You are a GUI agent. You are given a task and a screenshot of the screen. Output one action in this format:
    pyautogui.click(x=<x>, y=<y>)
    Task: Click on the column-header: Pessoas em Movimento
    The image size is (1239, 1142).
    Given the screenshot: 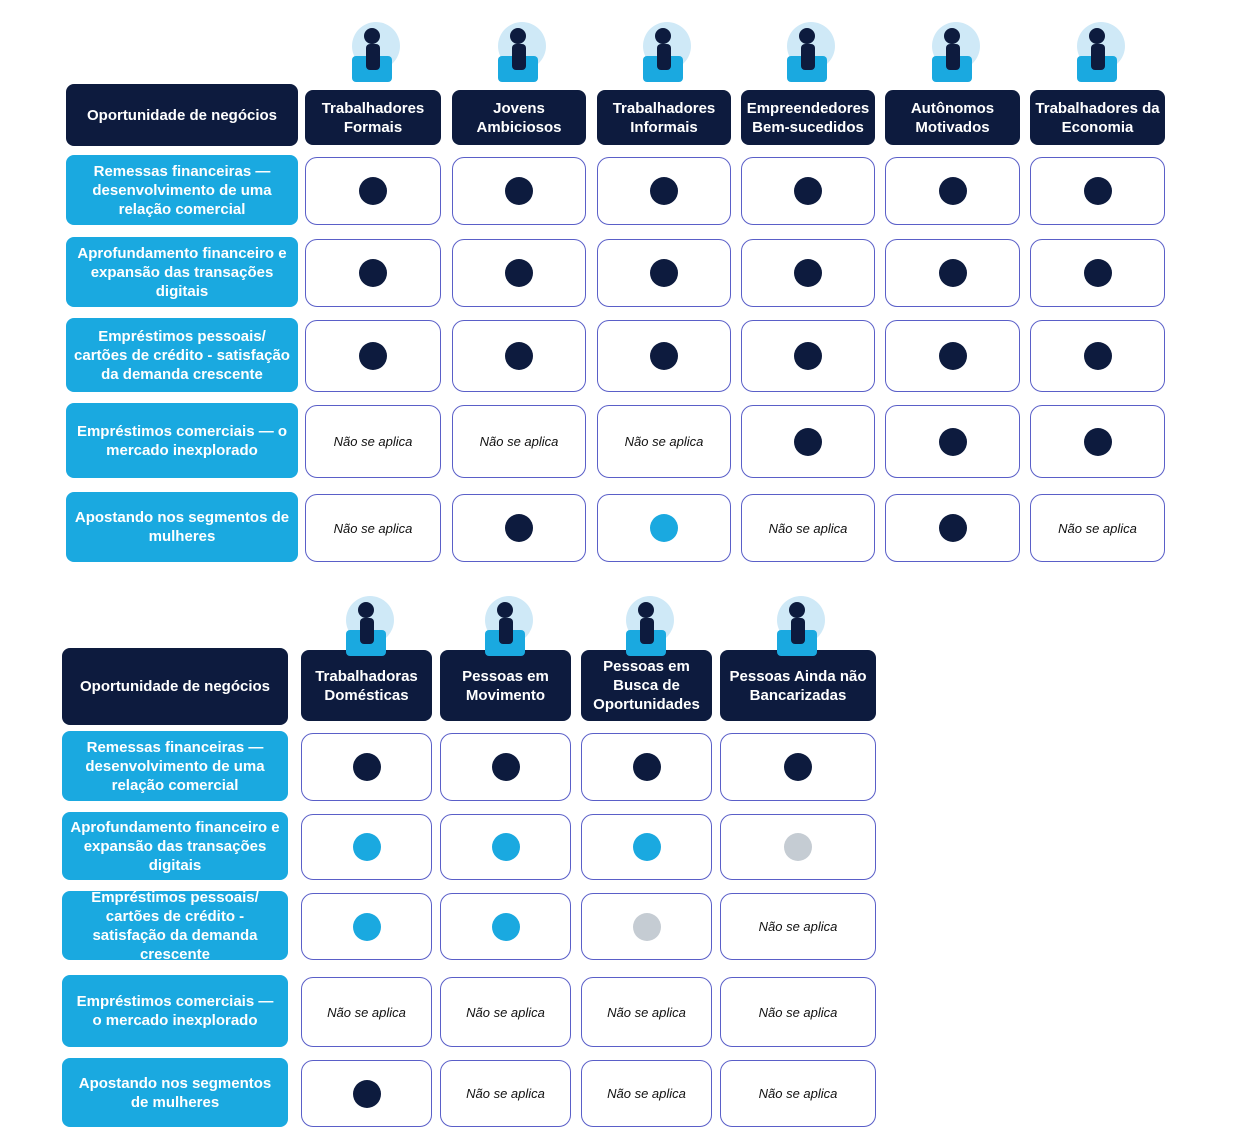 What is the action you would take?
    pyautogui.click(x=505, y=685)
    